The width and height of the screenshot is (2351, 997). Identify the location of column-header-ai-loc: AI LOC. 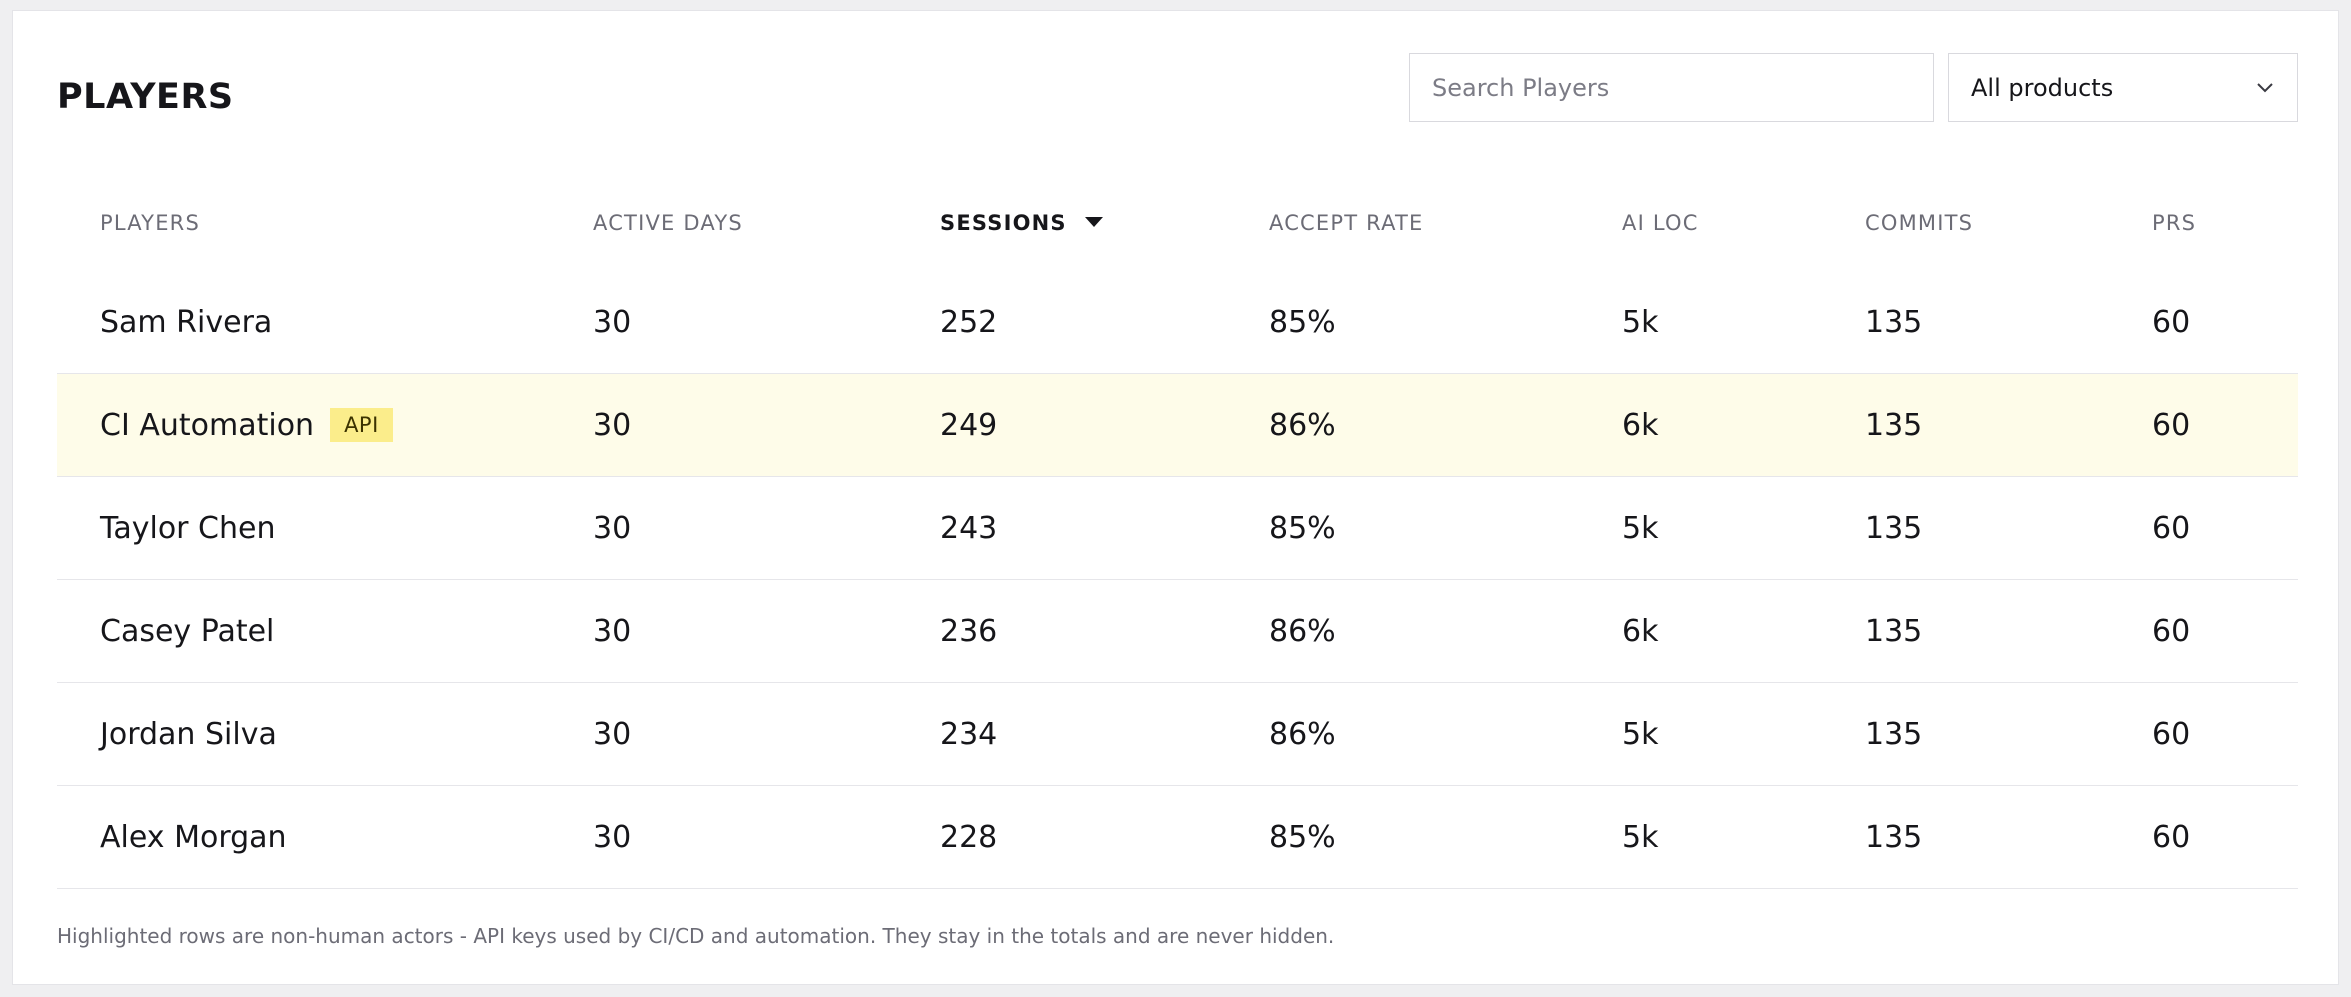
(1660, 223).